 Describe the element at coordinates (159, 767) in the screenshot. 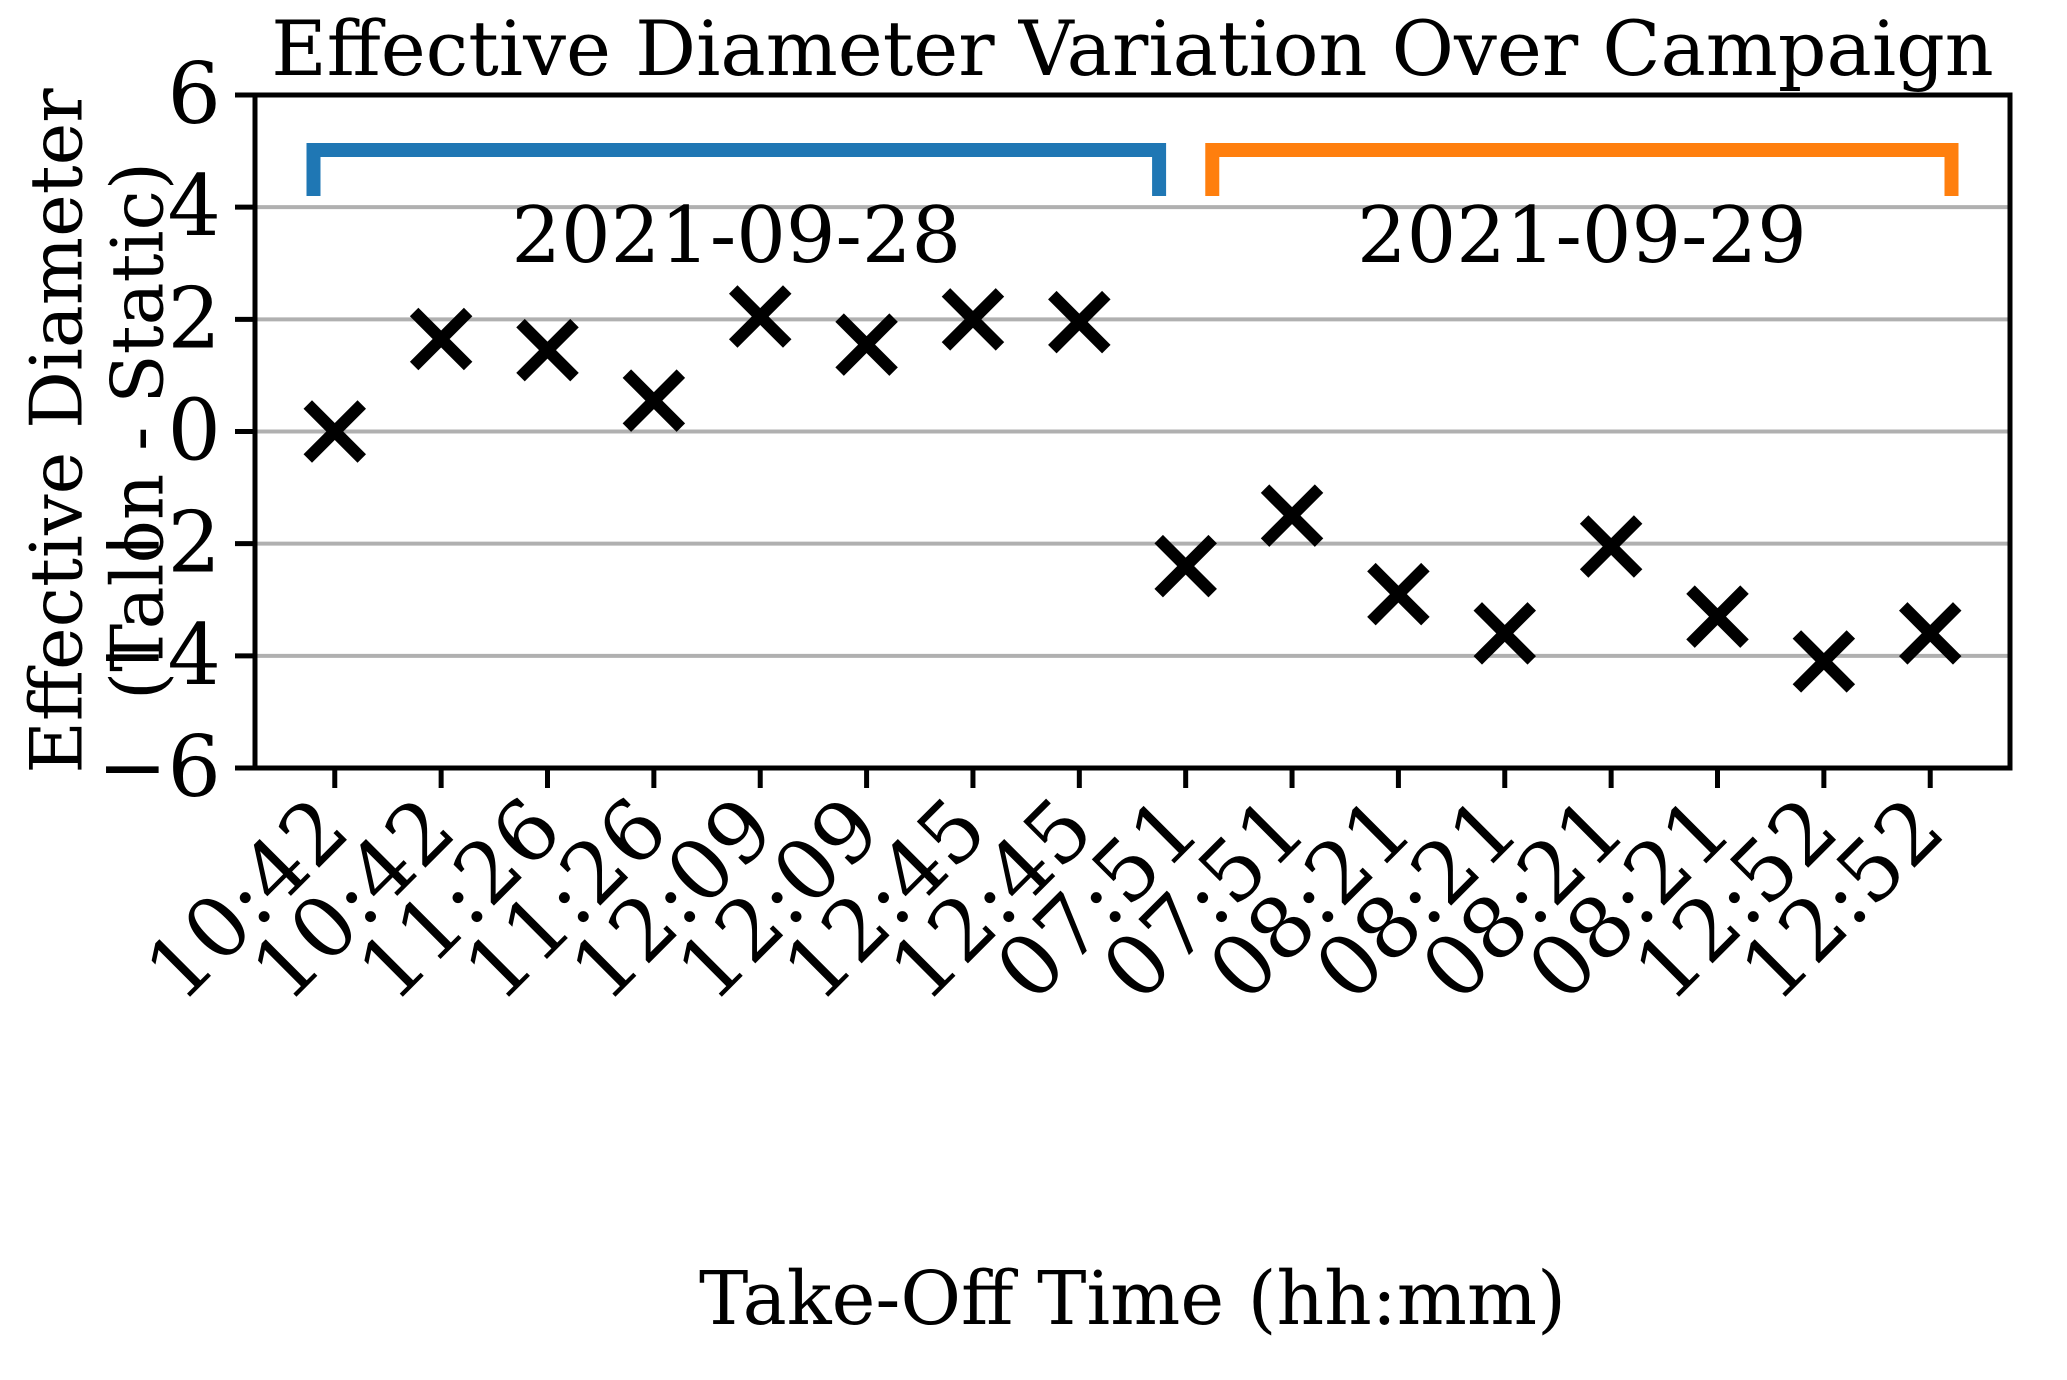

I see `y-tick-label: −6` at that location.